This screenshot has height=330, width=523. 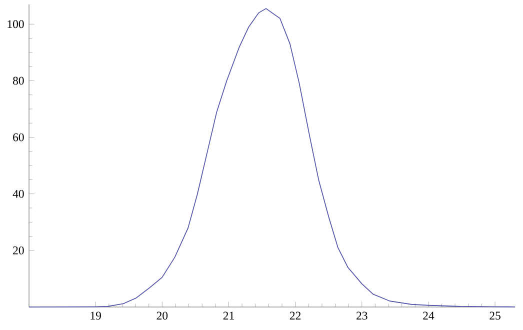 I want to click on y-tick-label: 60, so click(x=18, y=137).